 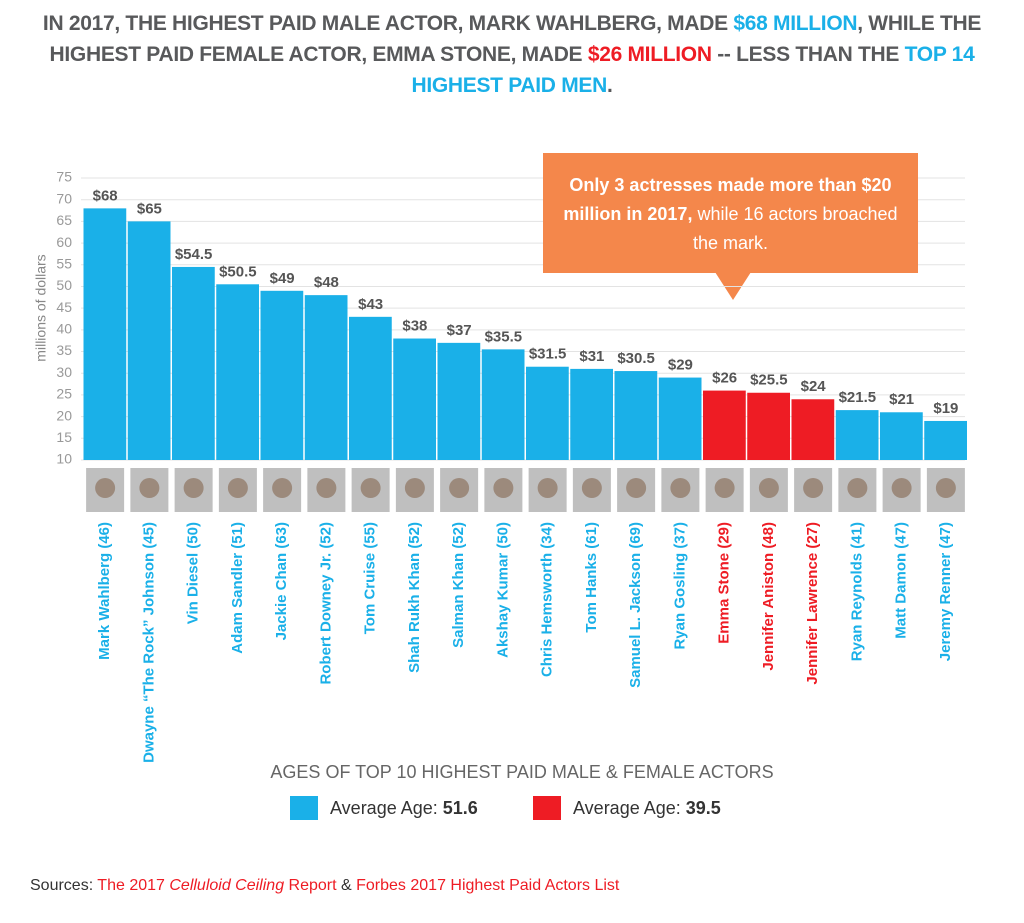 I want to click on x-tick-label: Samuel L. Jackson (69), so click(x=635, y=605).